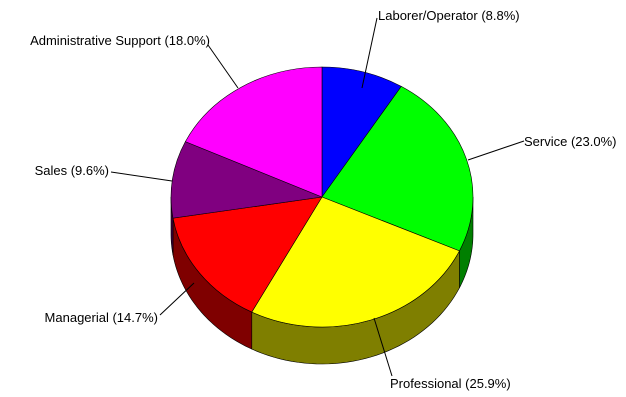  I want to click on label-professional: Professional (25.9%), so click(450, 383).